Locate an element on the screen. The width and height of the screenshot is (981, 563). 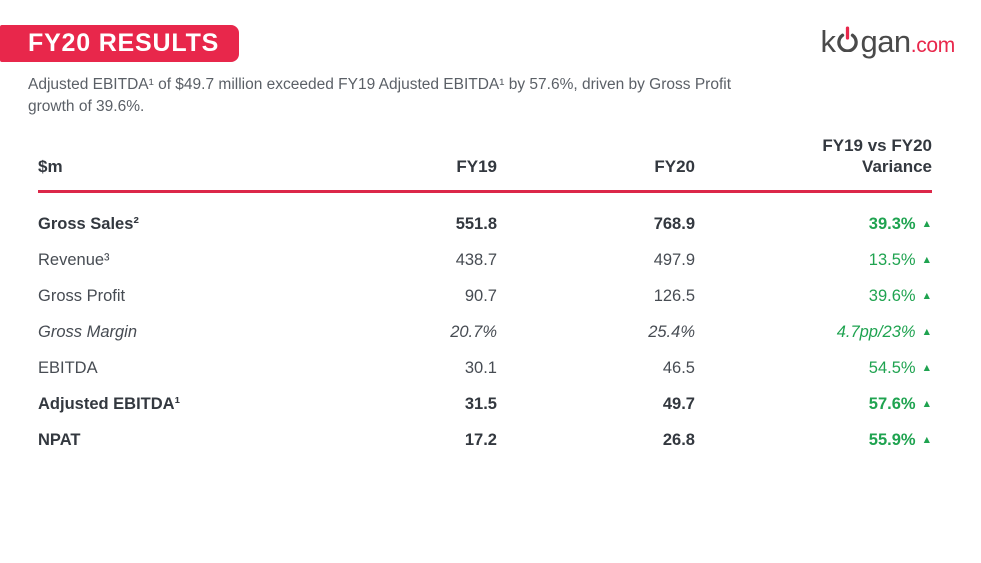
fy20-value: 497.9 is located at coordinates (674, 259).